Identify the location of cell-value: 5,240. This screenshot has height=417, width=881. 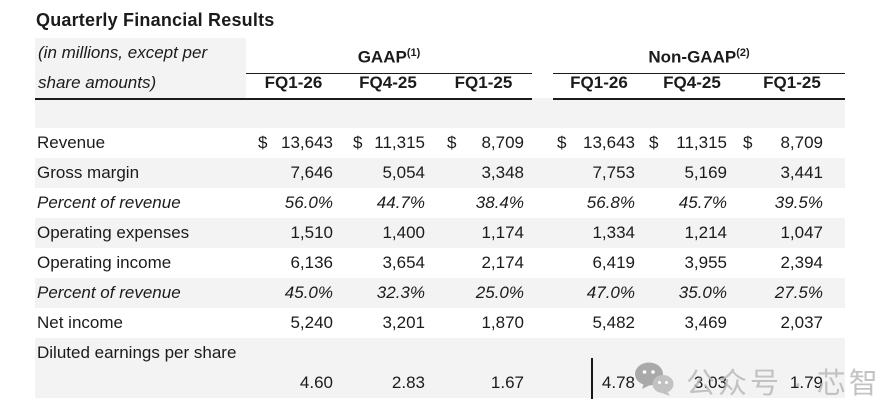
(311, 322).